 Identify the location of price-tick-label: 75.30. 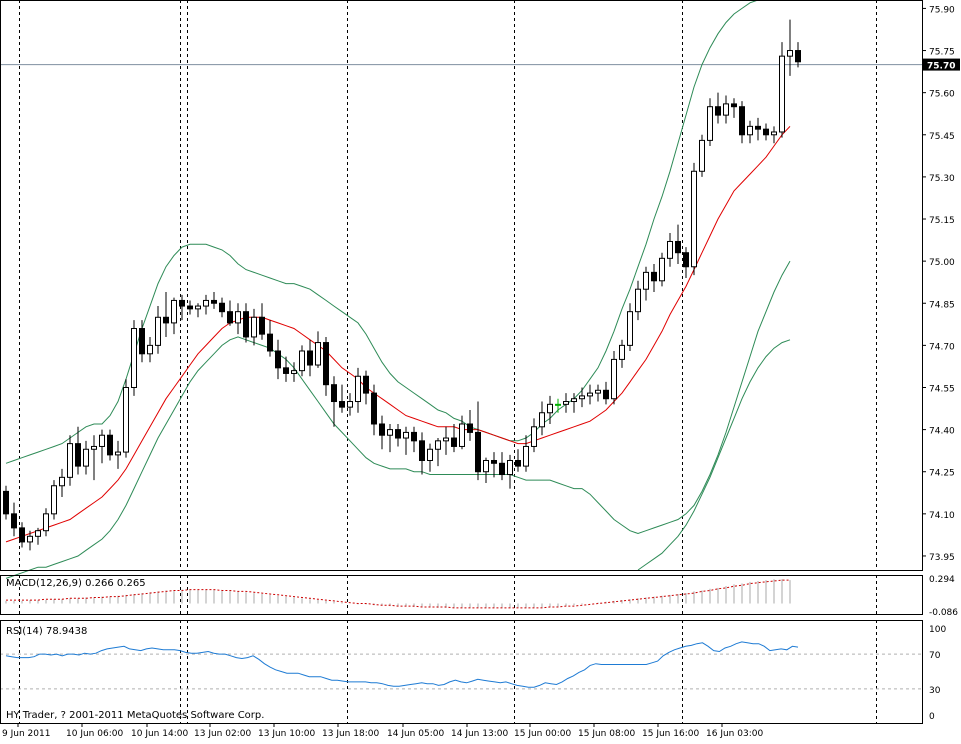
(942, 179).